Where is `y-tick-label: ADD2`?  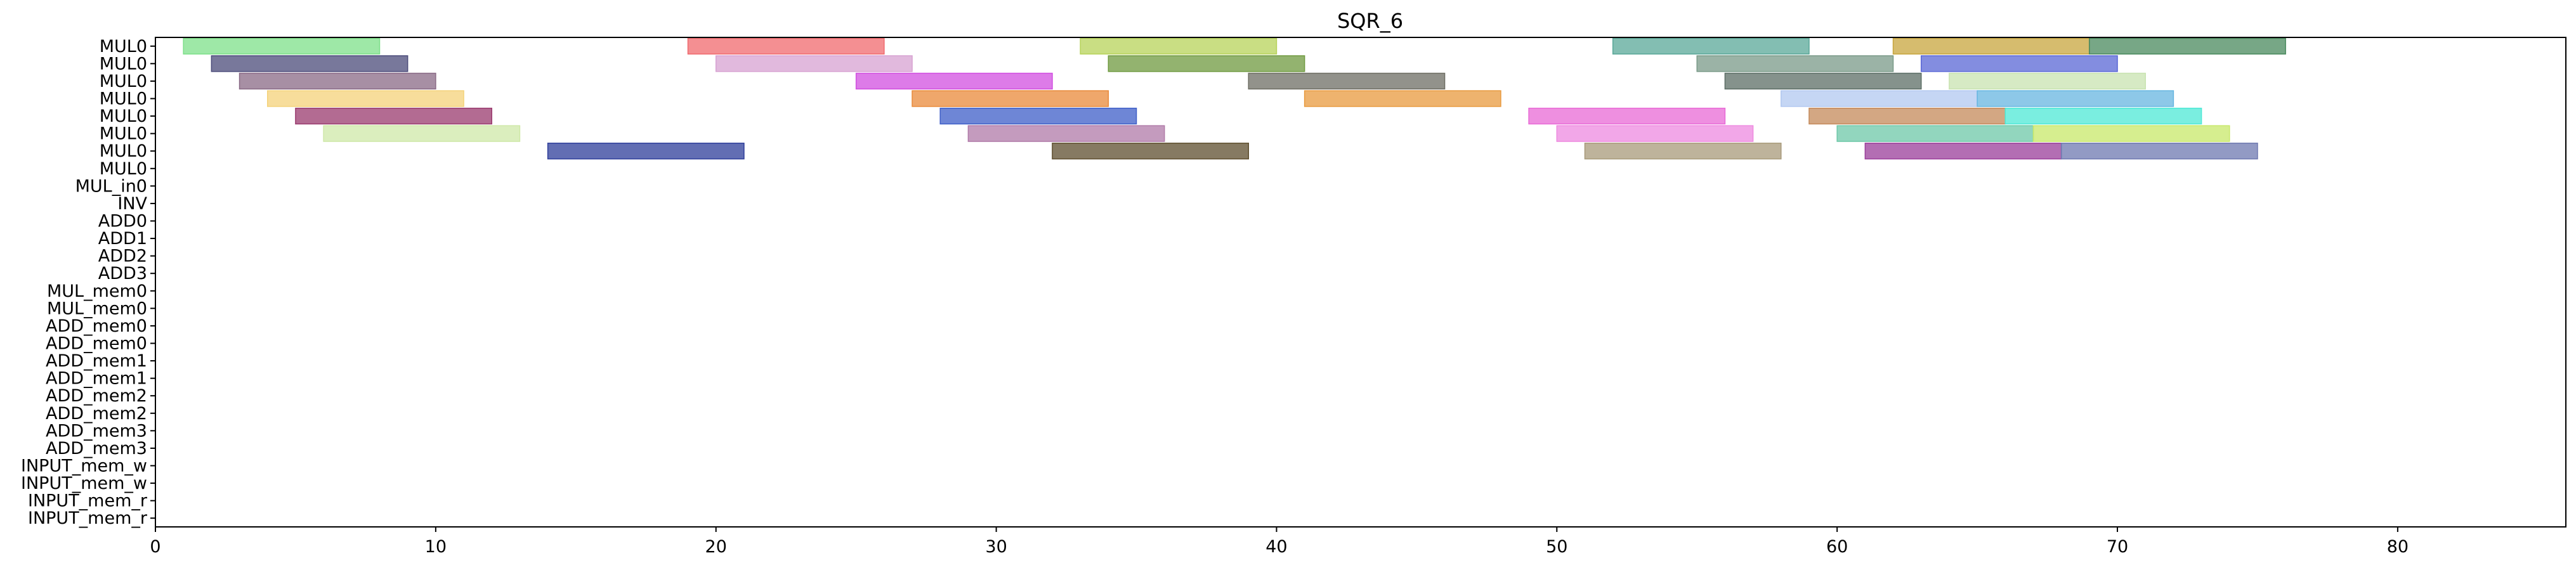
y-tick-label: ADD2 is located at coordinates (123, 256).